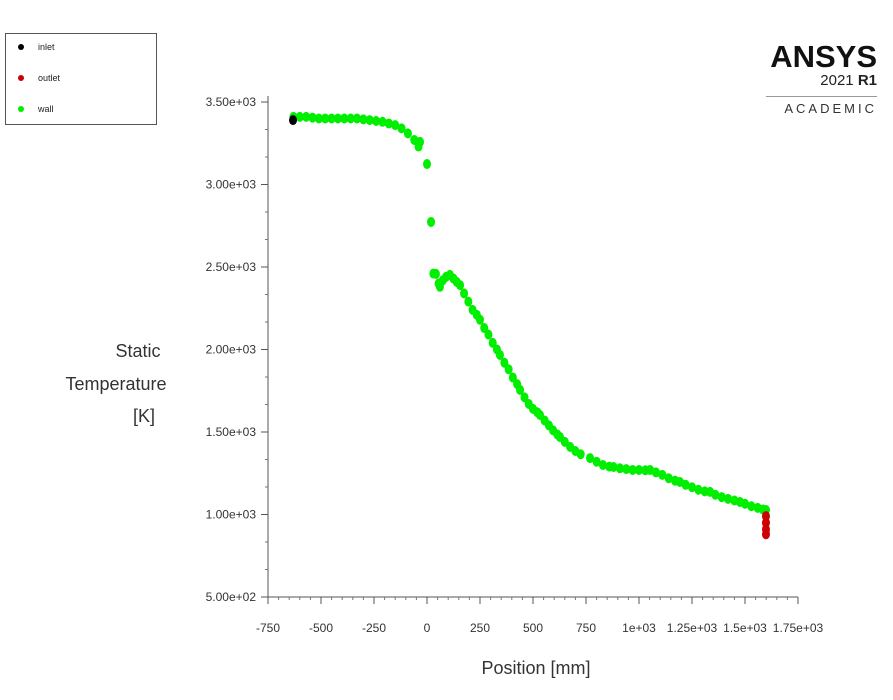 The image size is (893, 700). Describe the element at coordinates (231, 102) in the screenshot. I see `y-tick-label: 3.50e+03` at that location.